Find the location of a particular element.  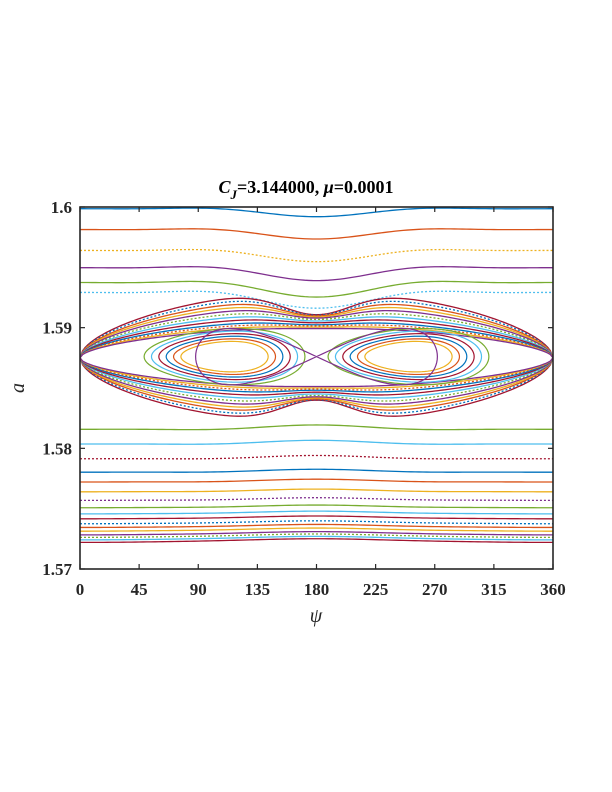

svg-text: CJ=3.144000, μ=0.0001 is located at coordinates (305, 189).